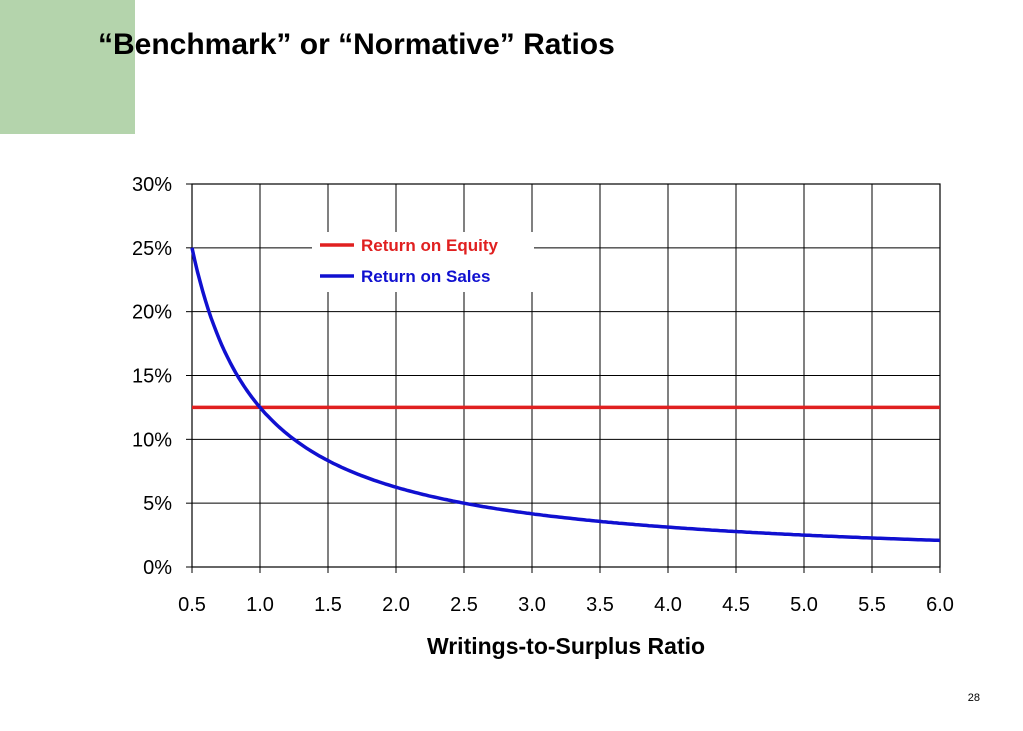  I want to click on y-tick-label: 30%, so click(152, 185).